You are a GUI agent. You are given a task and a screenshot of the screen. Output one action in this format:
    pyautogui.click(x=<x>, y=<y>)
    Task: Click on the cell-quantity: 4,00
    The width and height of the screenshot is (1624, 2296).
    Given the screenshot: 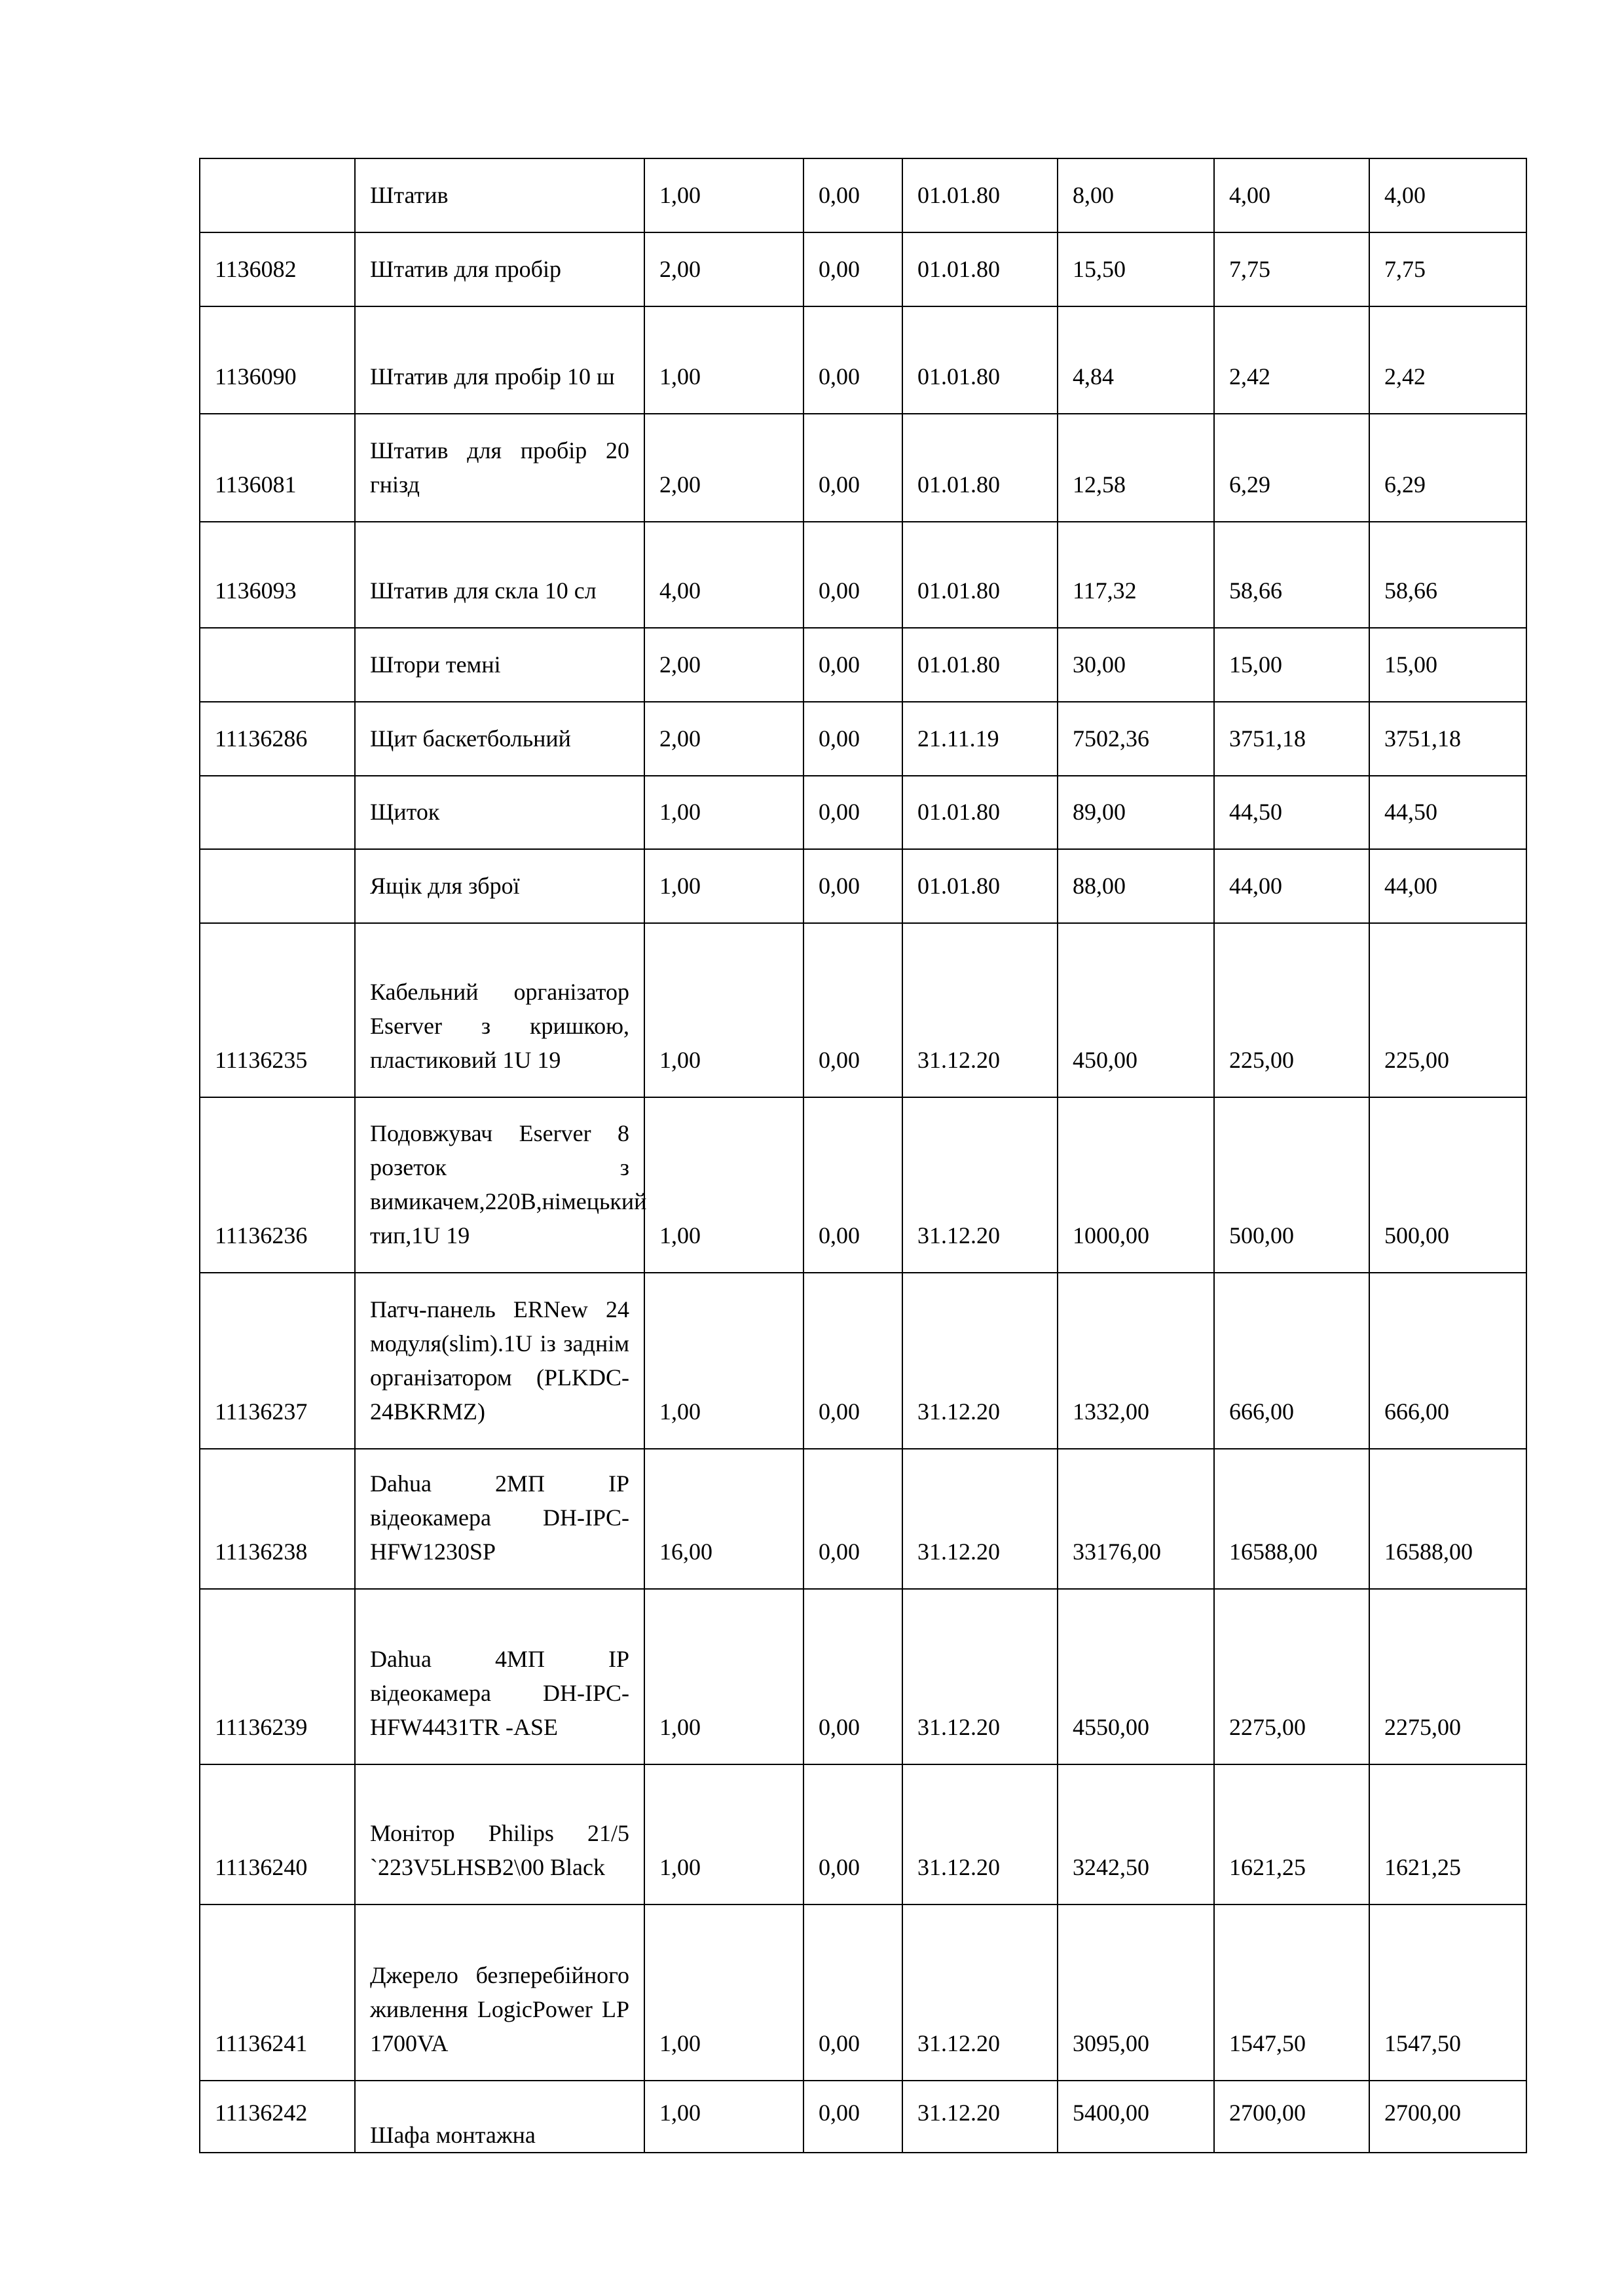 What is the action you would take?
    pyautogui.click(x=724, y=575)
    